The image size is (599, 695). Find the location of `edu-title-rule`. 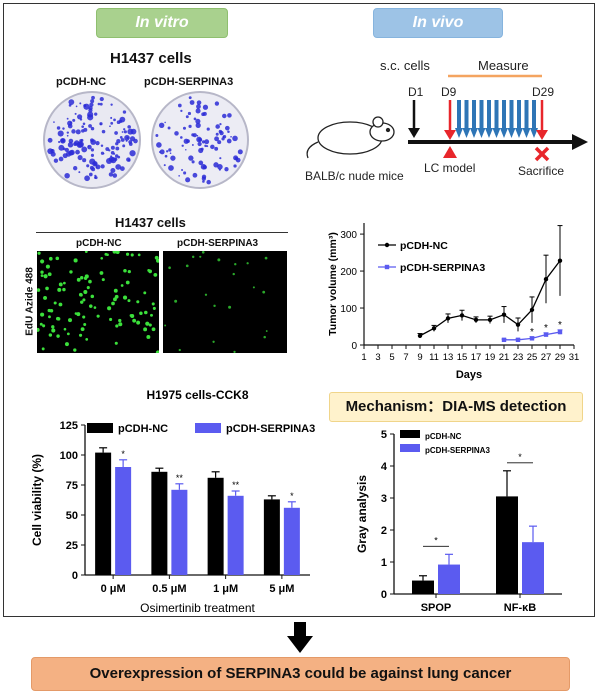

edu-title-rule is located at coordinates (162, 232).